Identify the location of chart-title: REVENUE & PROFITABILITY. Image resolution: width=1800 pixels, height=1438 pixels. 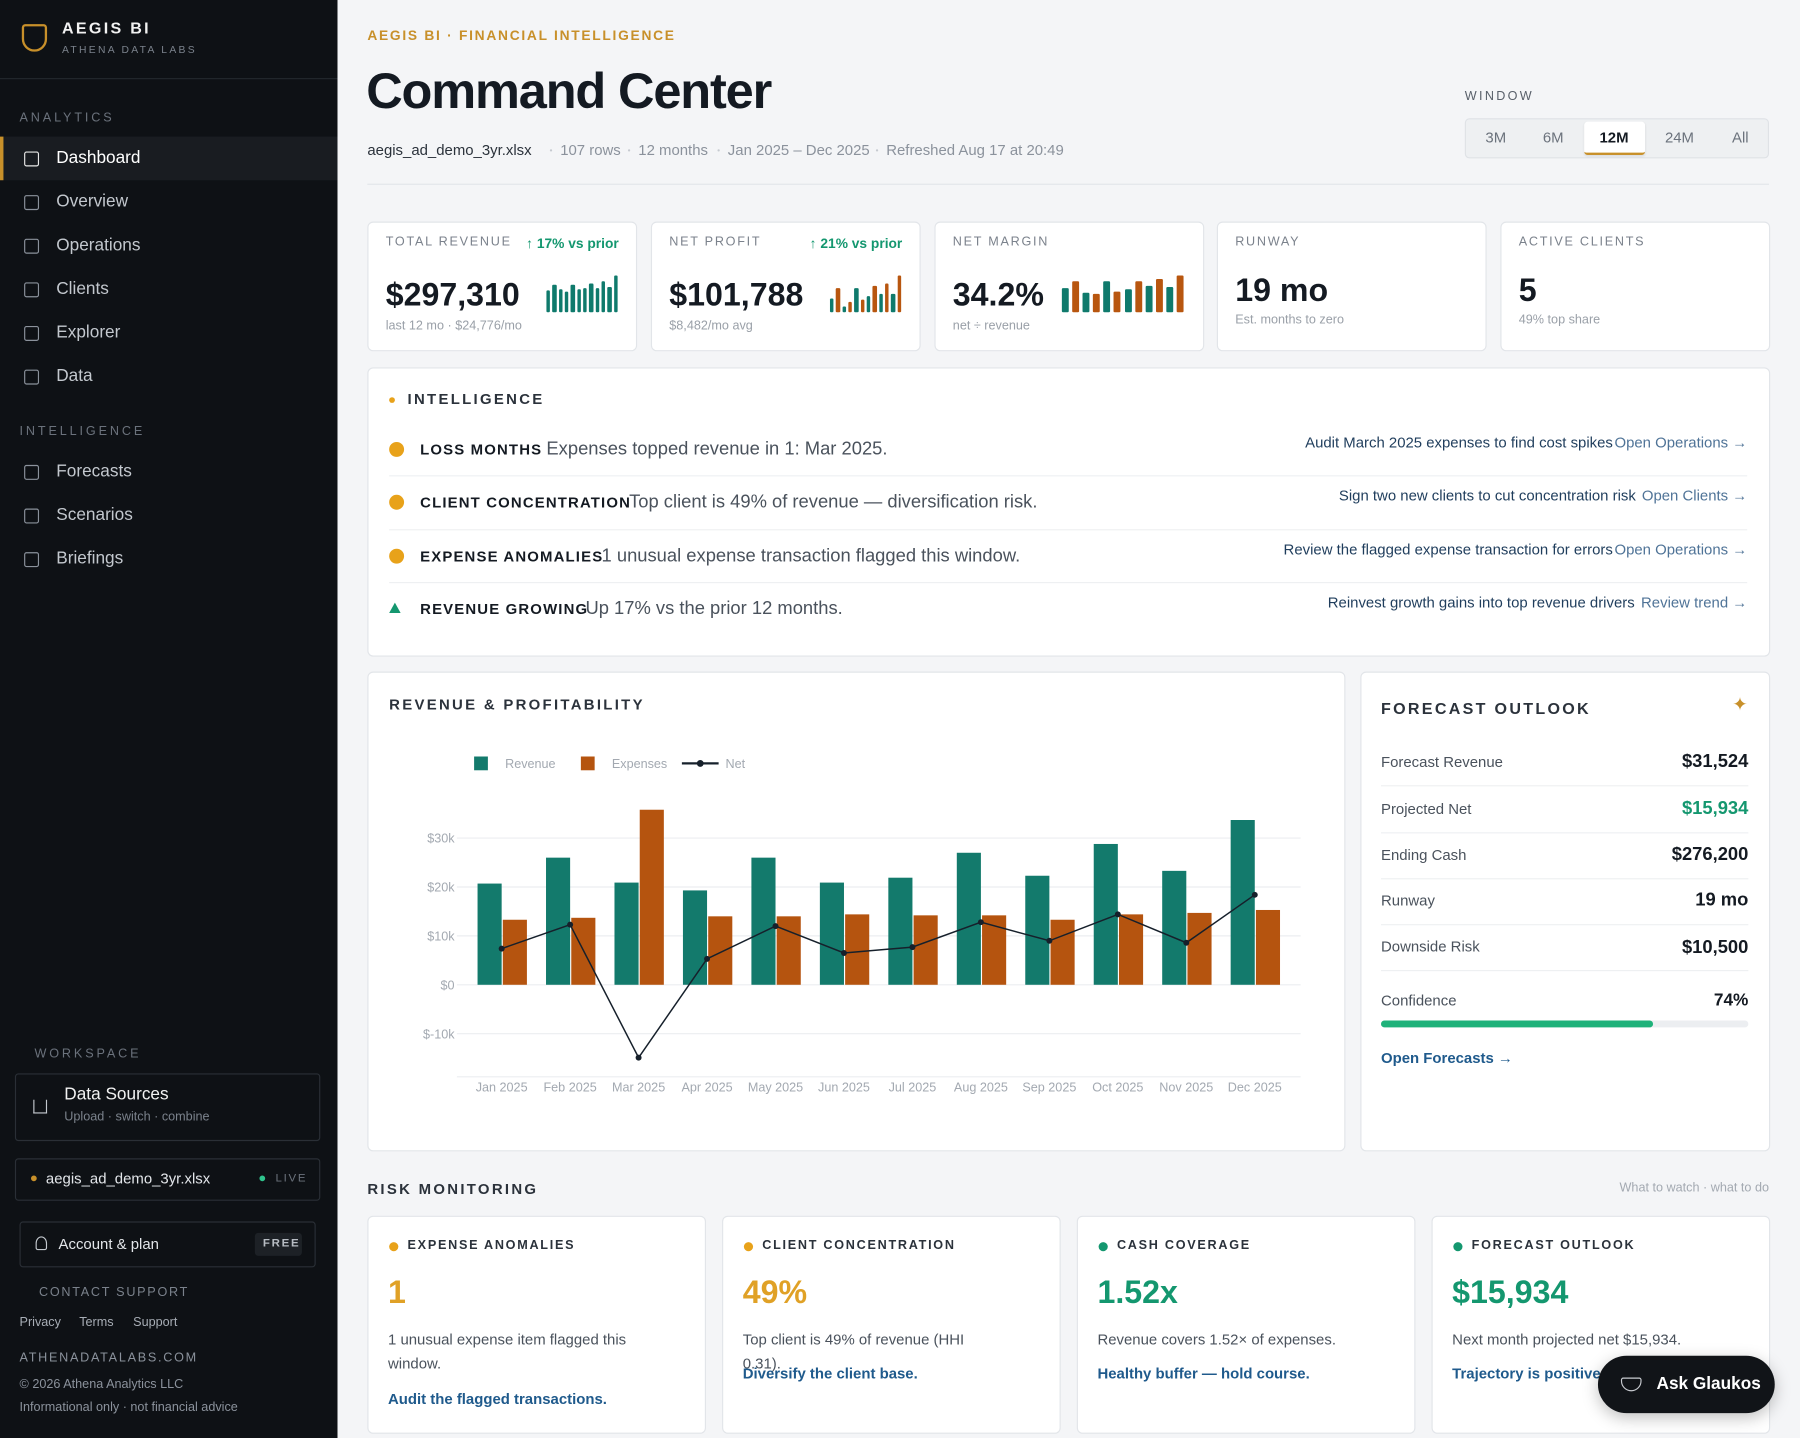
(517, 704).